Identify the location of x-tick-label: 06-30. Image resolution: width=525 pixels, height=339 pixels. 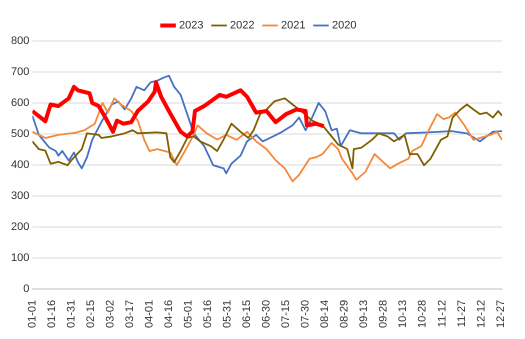
(266, 314).